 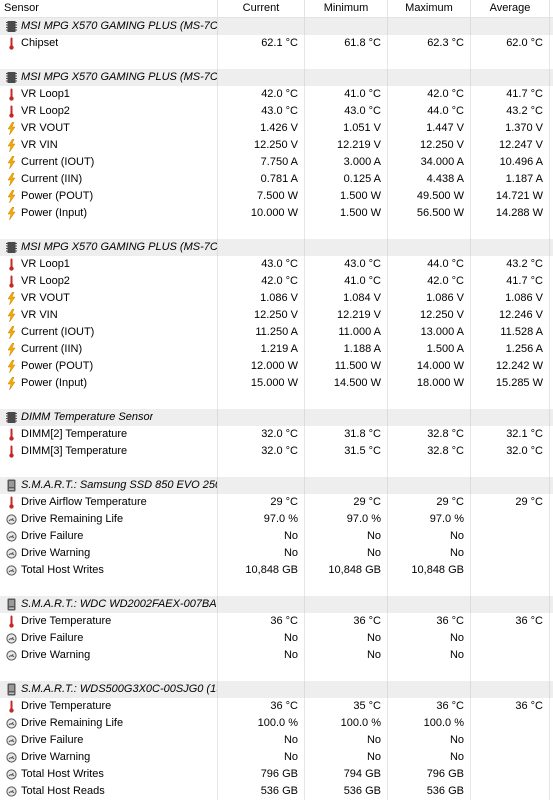 What do you see at coordinates (429, 111) in the screenshot?
I see `sensor-maximum-value: 44.0 °C` at bounding box center [429, 111].